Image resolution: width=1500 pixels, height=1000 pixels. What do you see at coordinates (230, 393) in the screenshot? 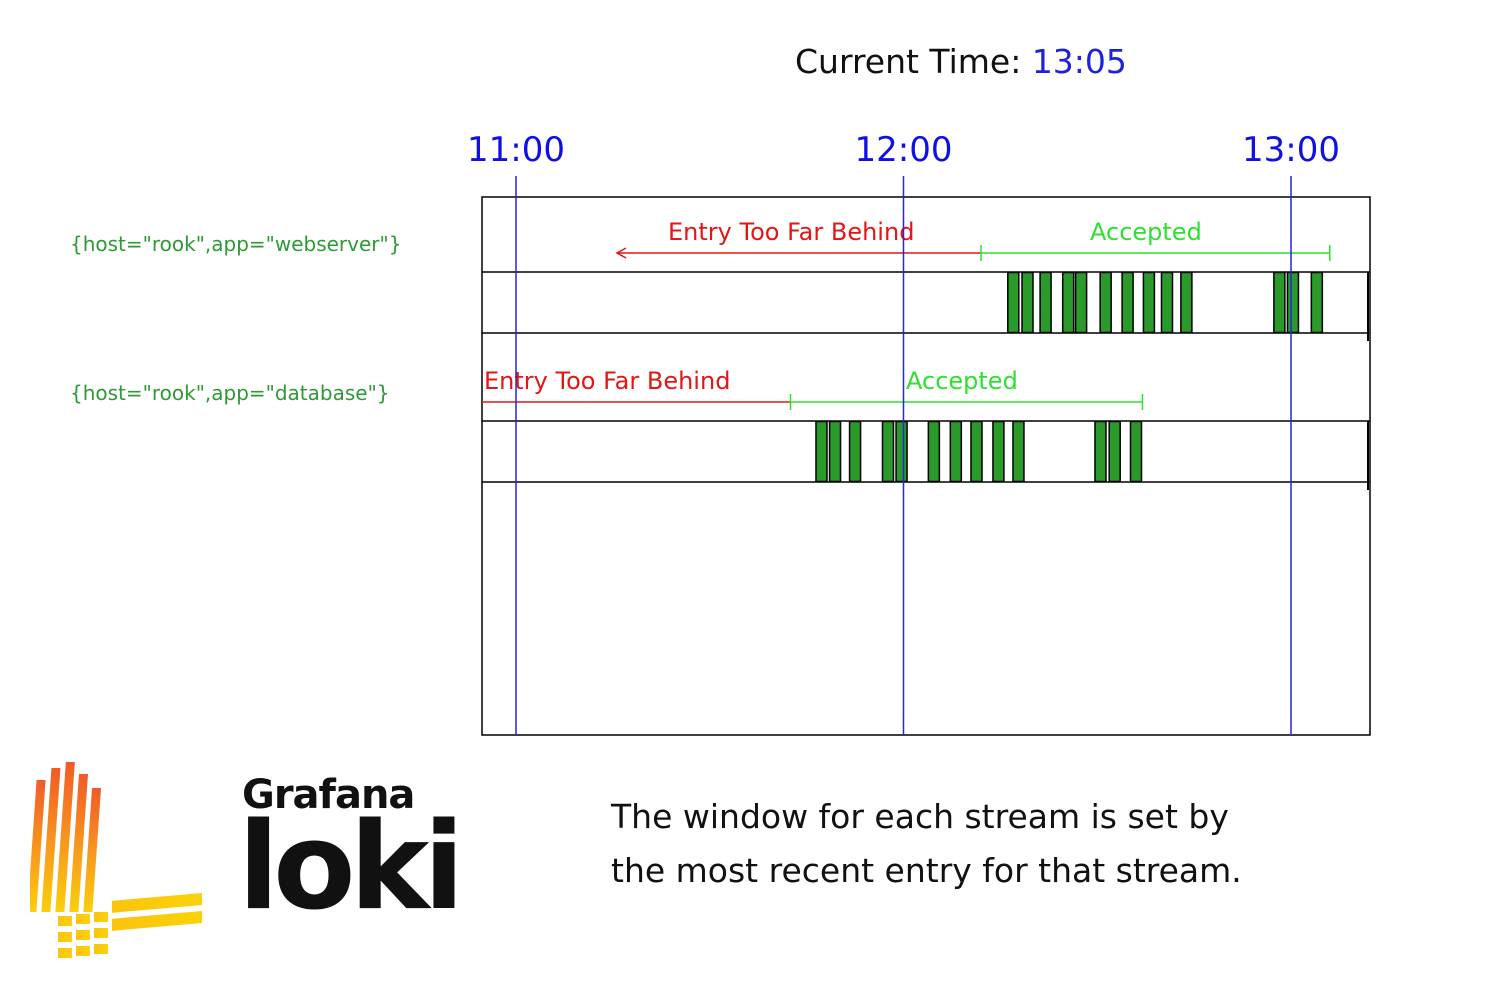
I see `stream-label-database: {host="rook",app="database"}` at bounding box center [230, 393].